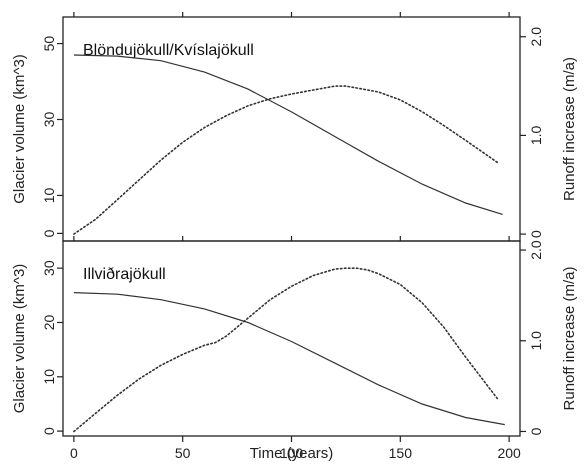  I want to click on x-tick-label: 50, so click(183, 453).